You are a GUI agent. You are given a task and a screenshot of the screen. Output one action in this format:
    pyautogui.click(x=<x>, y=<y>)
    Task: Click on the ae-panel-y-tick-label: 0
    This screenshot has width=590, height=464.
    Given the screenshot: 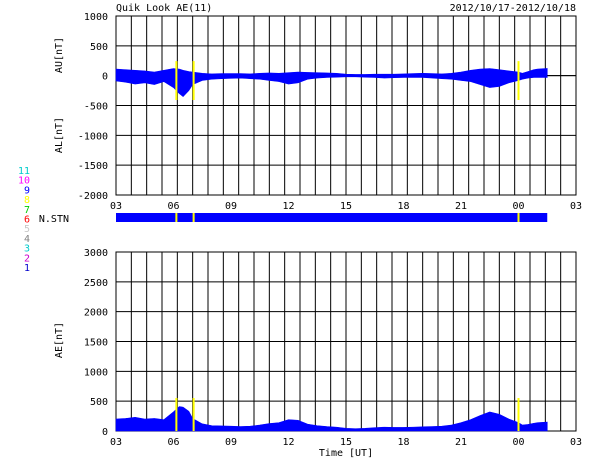 What is the action you would take?
    pyautogui.click(x=105, y=432)
    